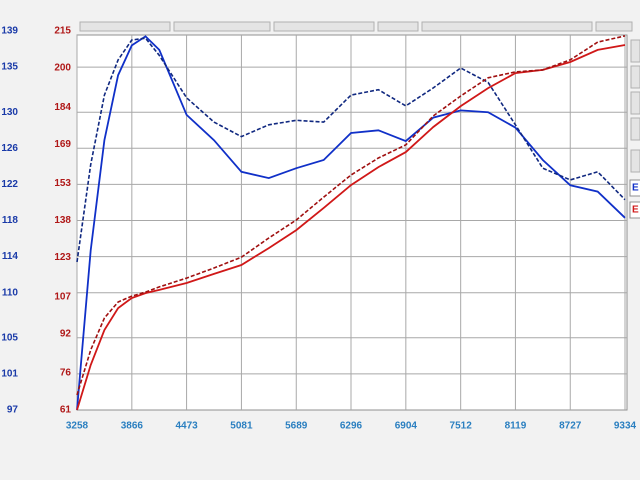  What do you see at coordinates (570, 426) in the screenshot?
I see `x-tick-label: 8727` at bounding box center [570, 426].